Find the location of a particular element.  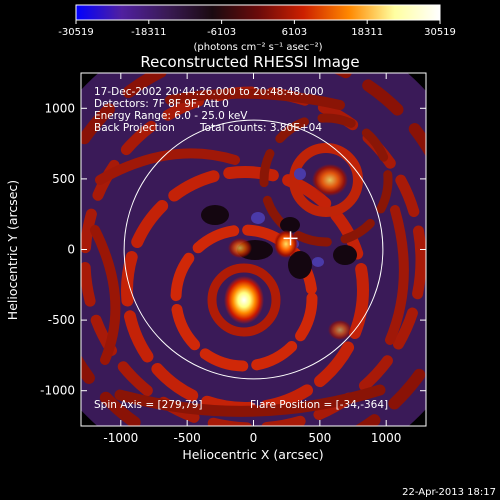

spin-axis-text: Spin Axis = [279,79] is located at coordinates (148, 405).